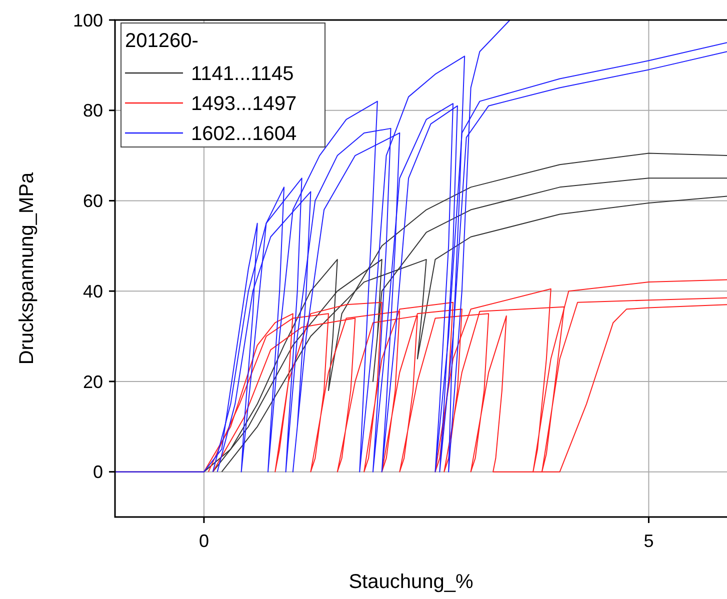 This screenshot has height=599, width=727. I want to click on x-tick-label: 5, so click(649, 541).